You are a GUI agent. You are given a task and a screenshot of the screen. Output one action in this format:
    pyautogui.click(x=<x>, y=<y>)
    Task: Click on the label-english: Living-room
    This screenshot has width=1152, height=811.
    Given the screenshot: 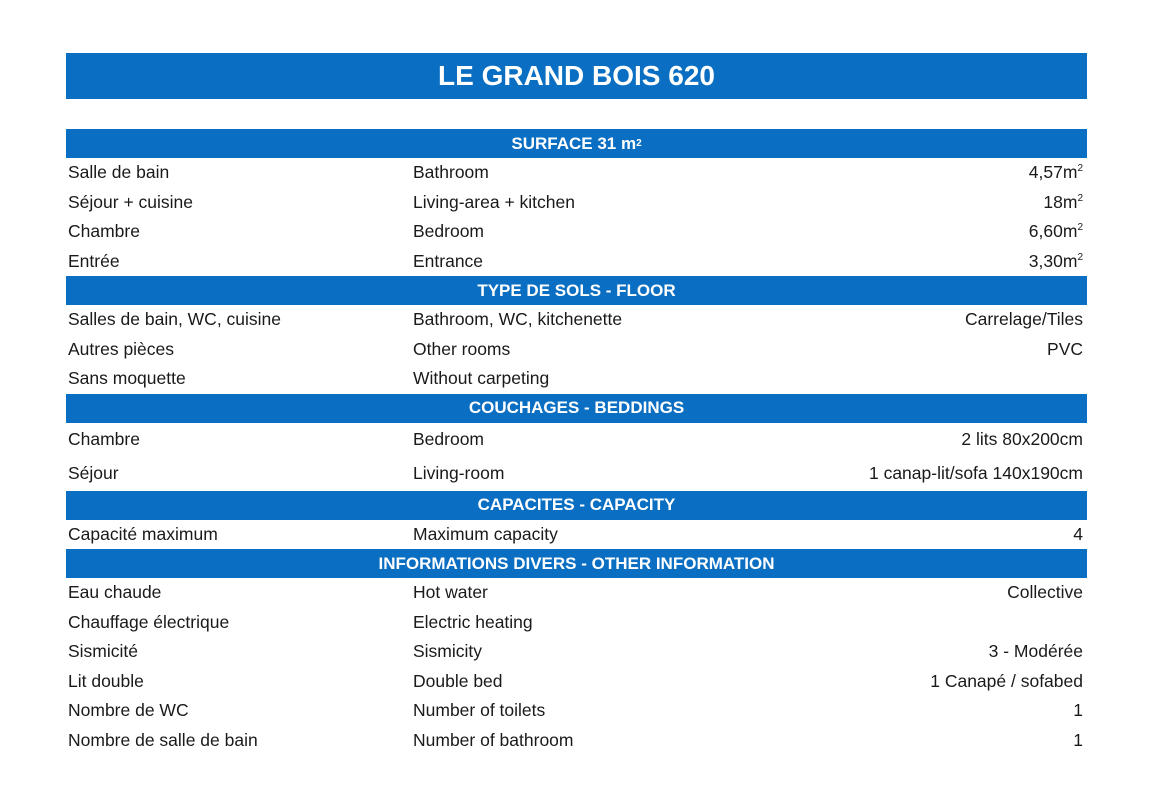 What is the action you would take?
    pyautogui.click(x=458, y=473)
    